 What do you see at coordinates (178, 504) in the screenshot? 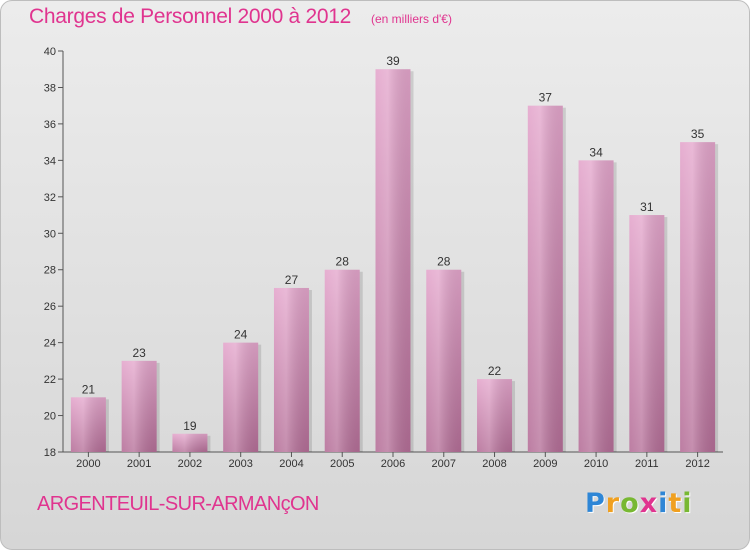
I see `commune-name: ARGENTEUIL-SUR-ARMANçON` at bounding box center [178, 504].